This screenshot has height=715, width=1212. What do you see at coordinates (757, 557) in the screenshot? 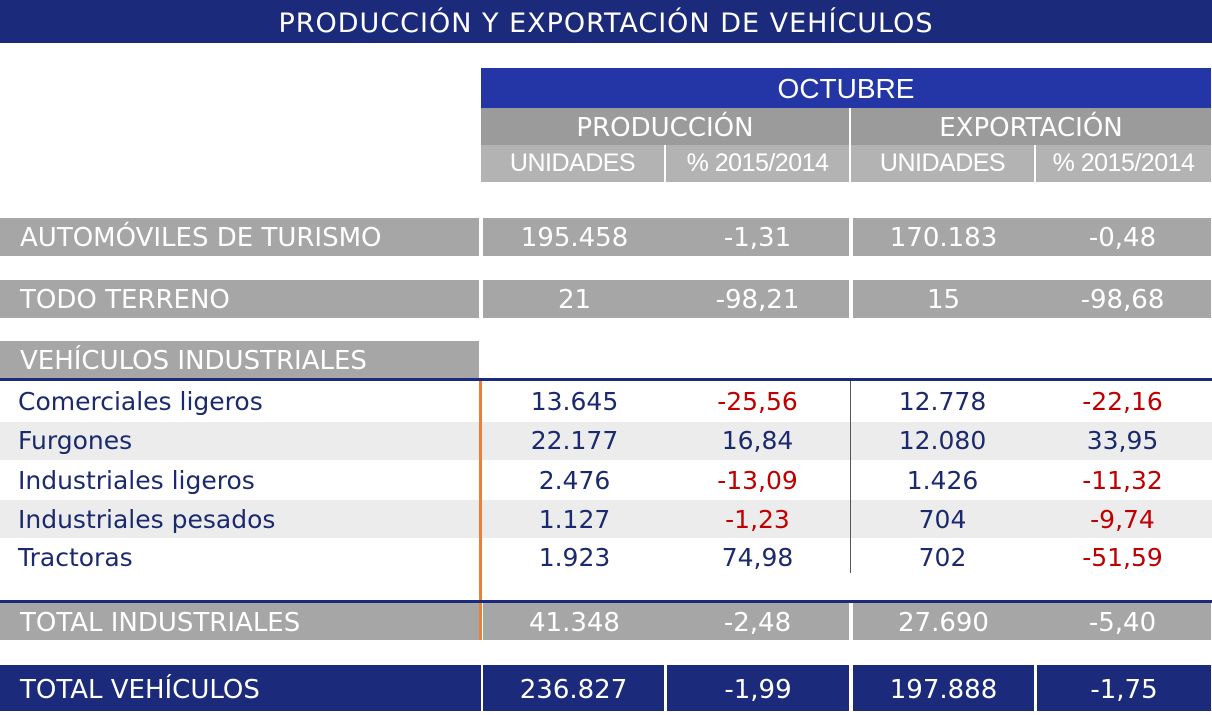
I see `tractoras-production-pct: 74,98` at bounding box center [757, 557].